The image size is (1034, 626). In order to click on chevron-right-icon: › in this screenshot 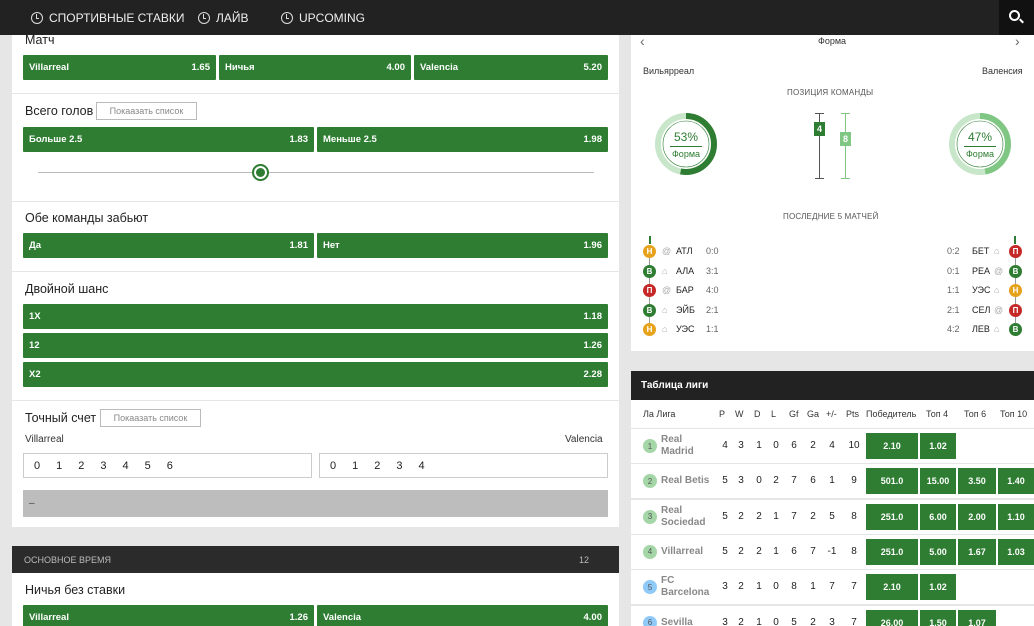, I will do `click(1017, 41)`.